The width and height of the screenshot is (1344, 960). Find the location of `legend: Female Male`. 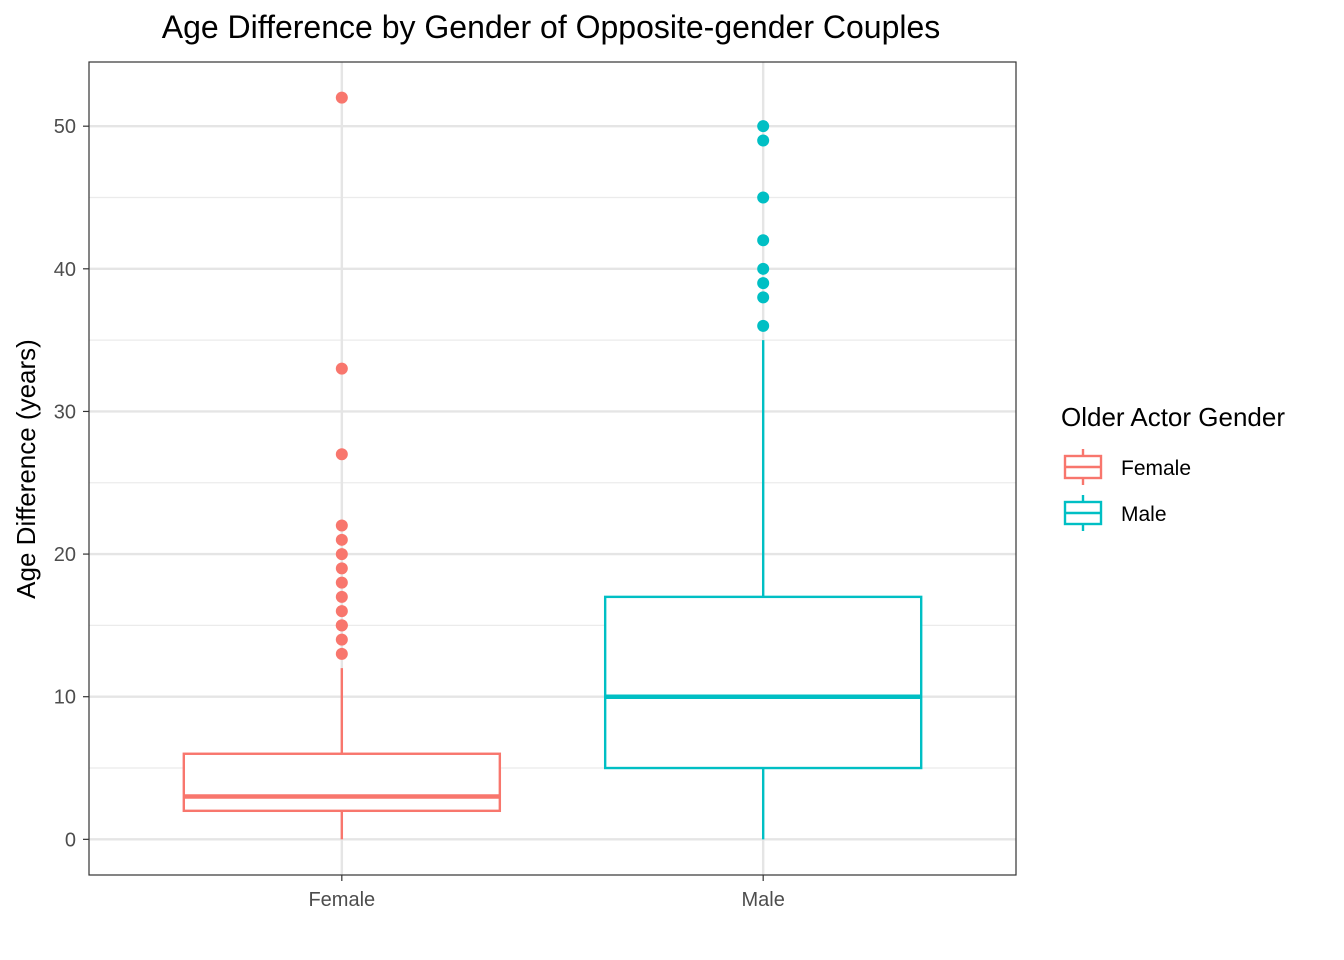

legend: Female Male is located at coordinates (1127, 490).